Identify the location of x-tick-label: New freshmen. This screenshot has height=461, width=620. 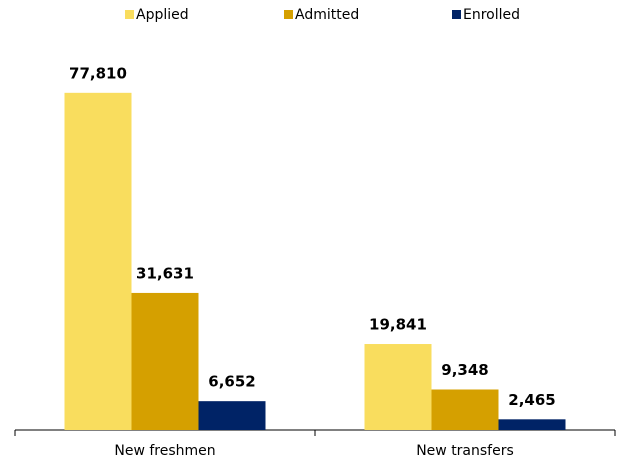
(164, 451).